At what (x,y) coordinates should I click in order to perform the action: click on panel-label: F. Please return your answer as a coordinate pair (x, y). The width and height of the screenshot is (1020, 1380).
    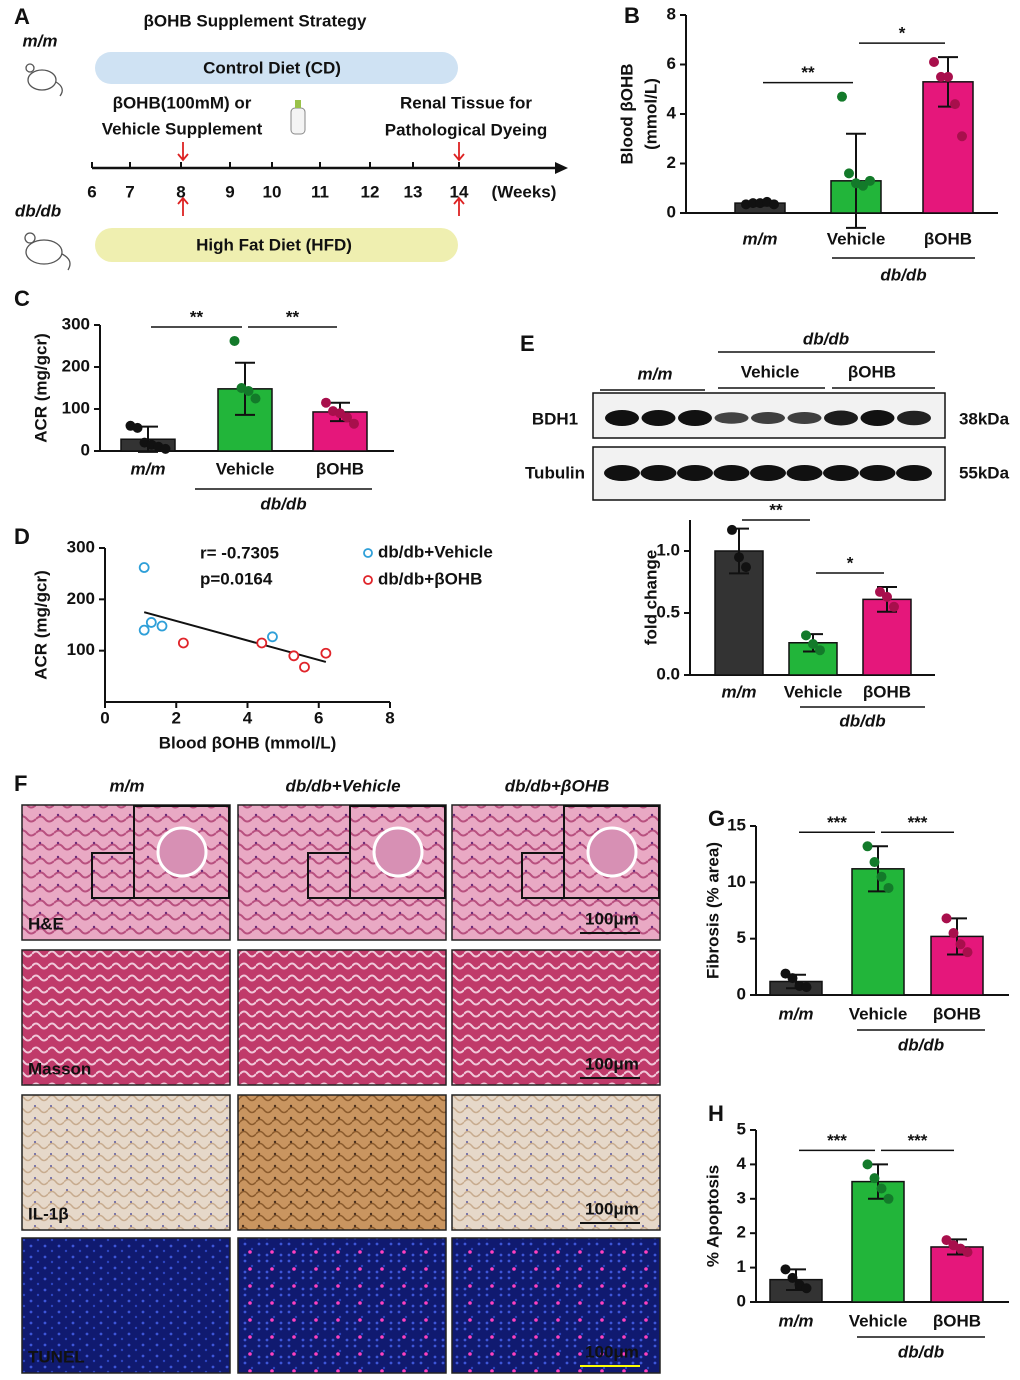
    Looking at the image, I should click on (20, 783).